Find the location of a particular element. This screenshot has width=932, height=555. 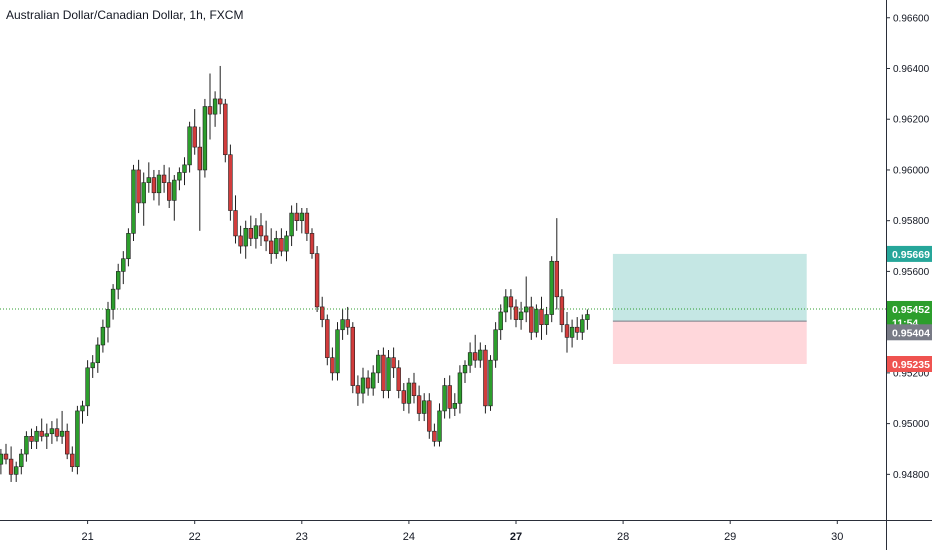

y-tick-label: 0.95800 is located at coordinates (911, 221).